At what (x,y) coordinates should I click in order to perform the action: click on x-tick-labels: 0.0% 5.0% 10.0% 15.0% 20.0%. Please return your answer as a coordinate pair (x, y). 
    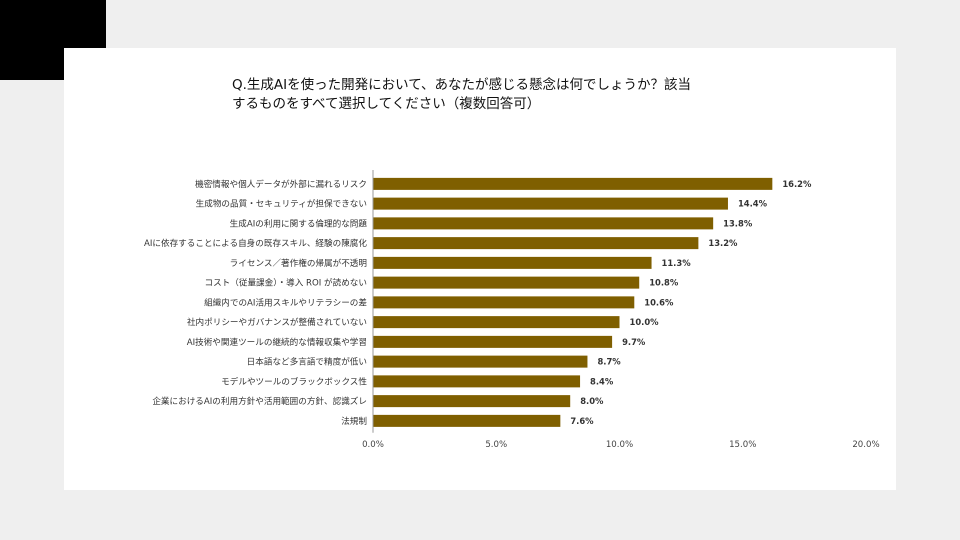
    Looking at the image, I should click on (621, 445).